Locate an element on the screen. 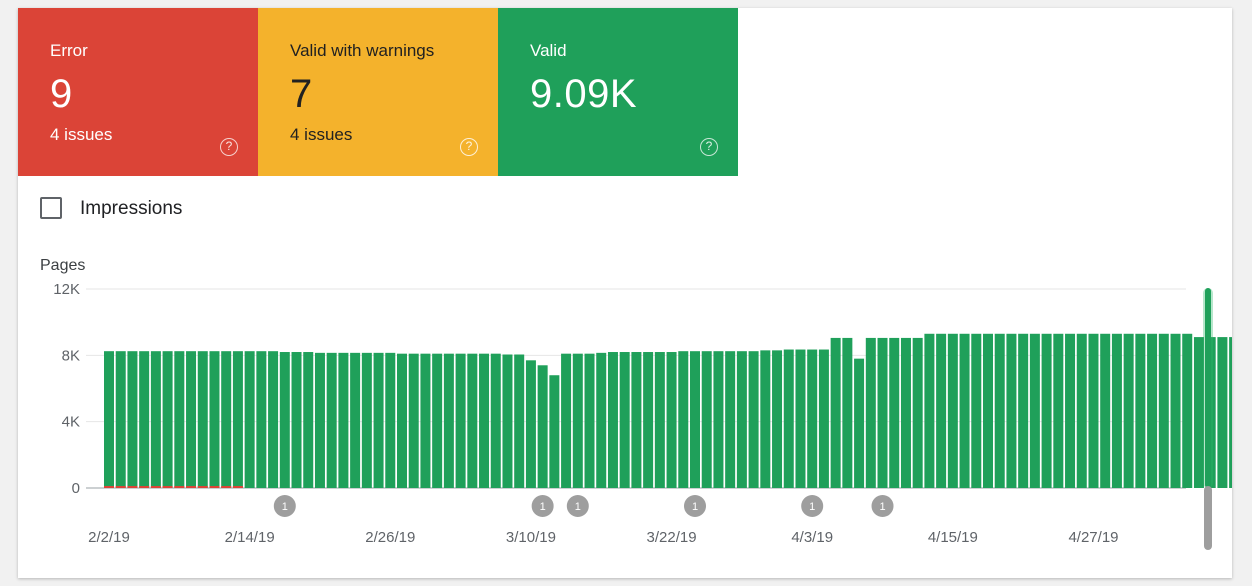 The width and height of the screenshot is (1252, 586). valid-tile: Valid 9.09K ? is located at coordinates (618, 92).